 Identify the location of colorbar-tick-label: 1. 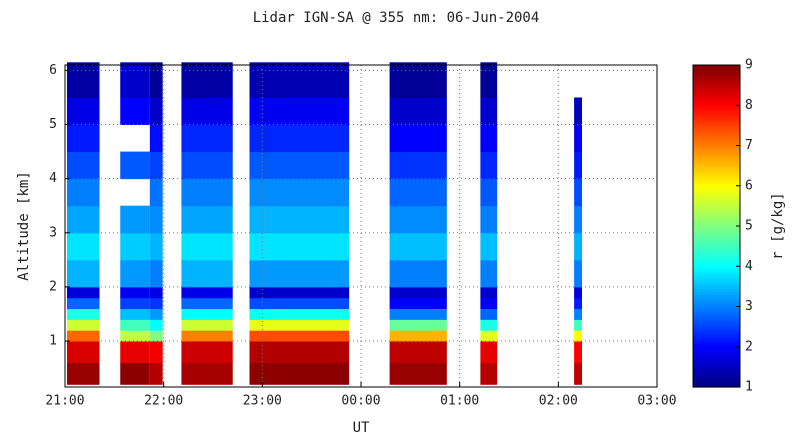
(749, 387).